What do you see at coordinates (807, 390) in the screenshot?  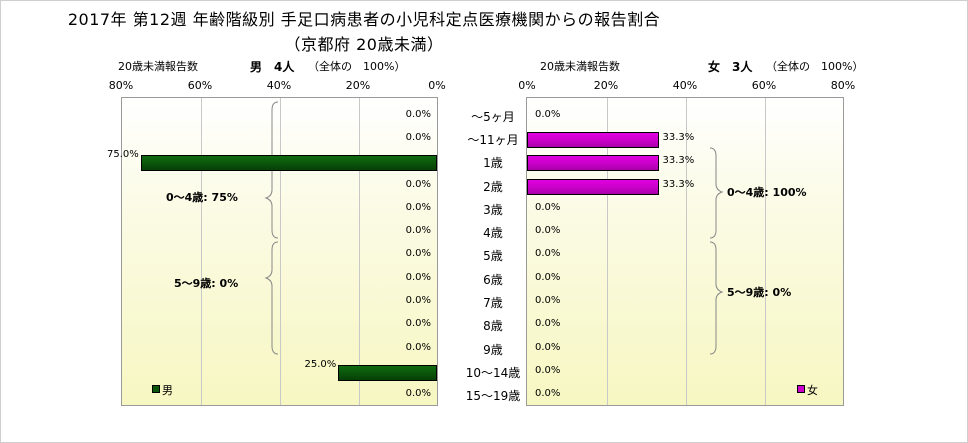 I see `female-legend: 女` at bounding box center [807, 390].